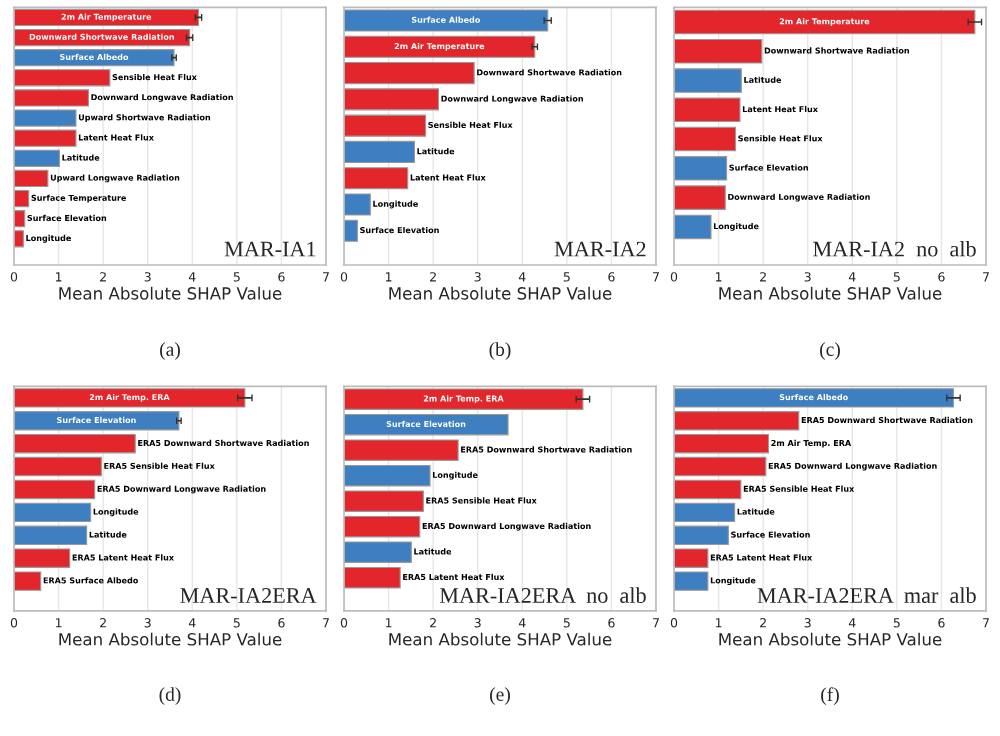 Image resolution: width=1000 pixels, height=736 pixels. I want to click on text: (b), so click(500, 351).